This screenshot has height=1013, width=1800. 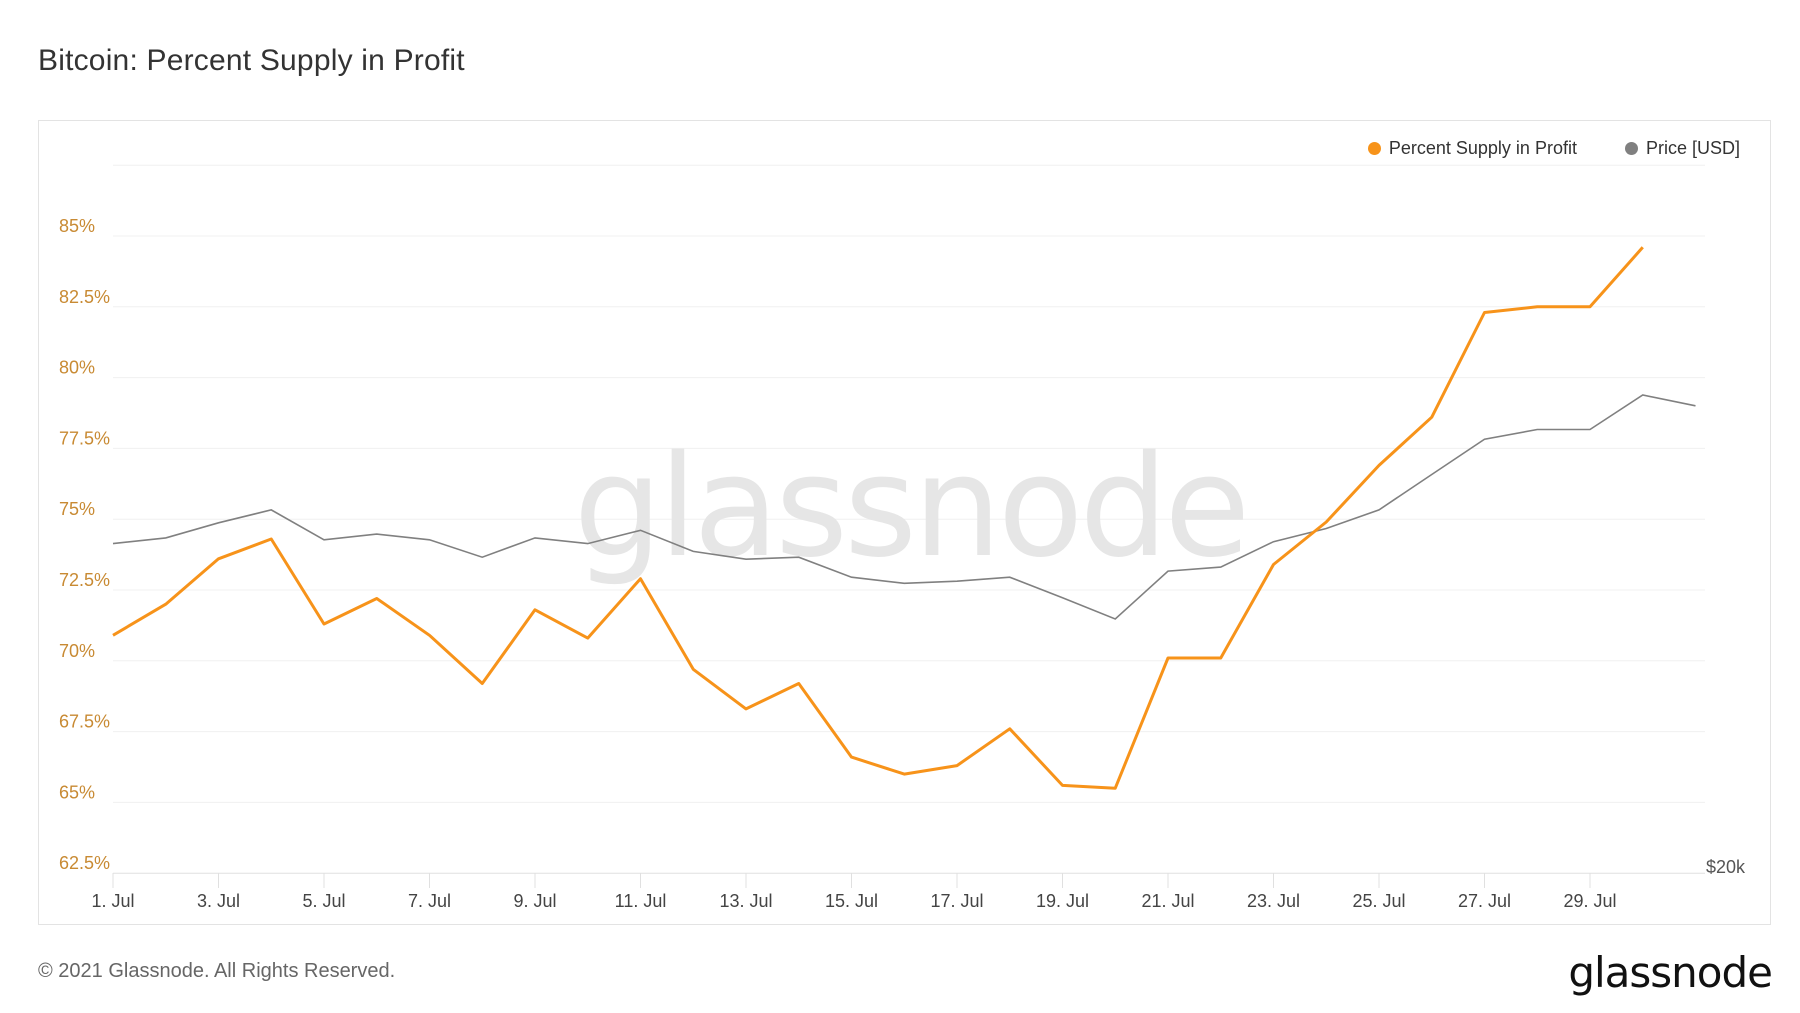 I want to click on copyright-footer: © 2021 Glassnode. All Rights Reserved., so click(x=217, y=971).